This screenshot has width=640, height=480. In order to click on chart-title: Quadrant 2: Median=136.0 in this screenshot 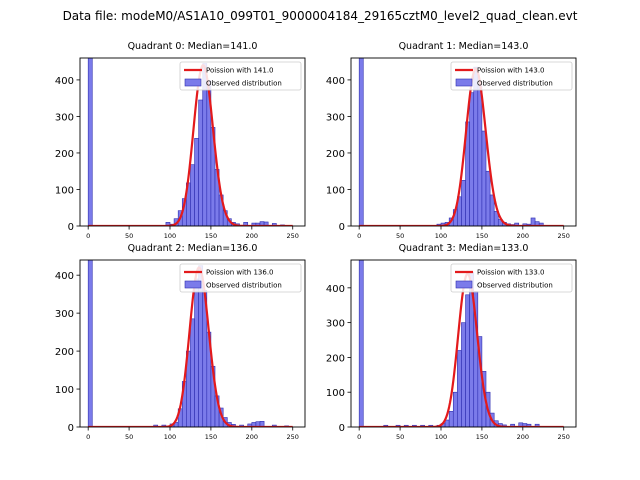, I will do `click(193, 248)`.